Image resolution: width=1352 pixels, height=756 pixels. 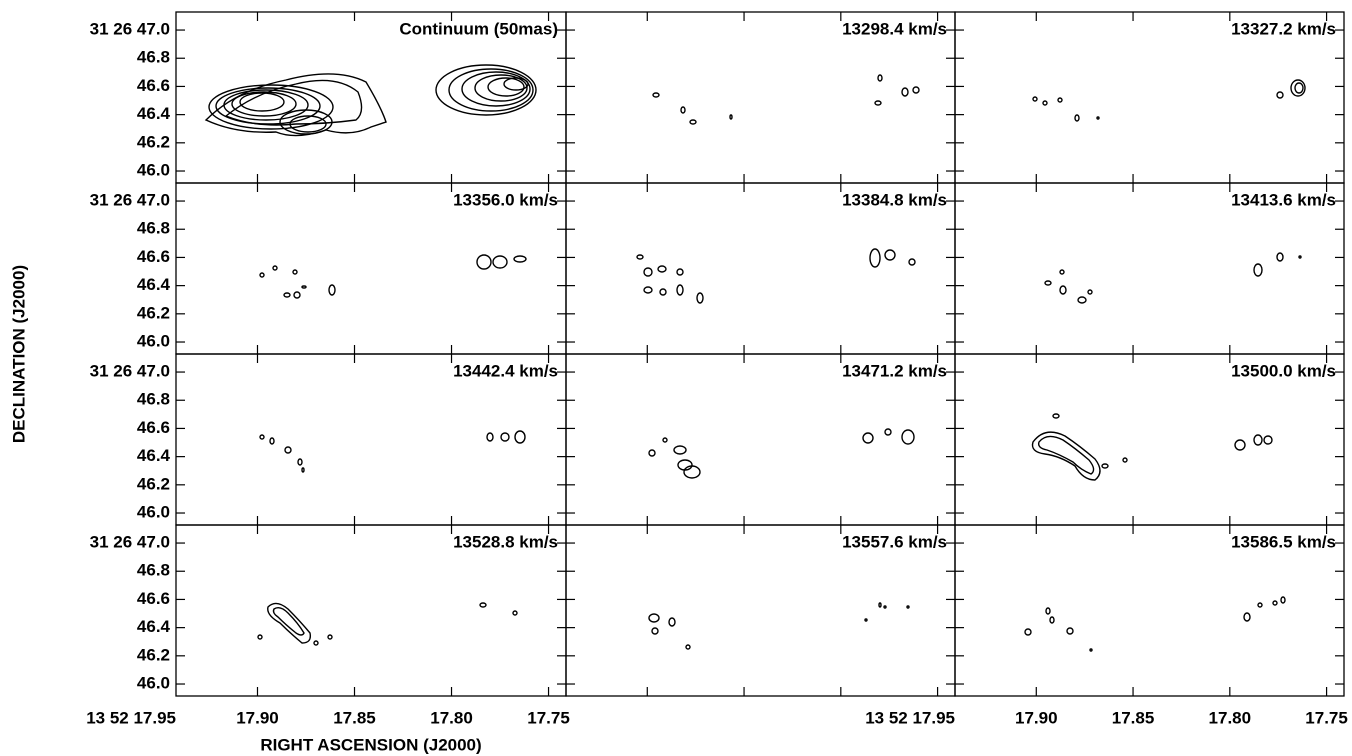 I want to click on panel-label: 13298.4 km/s, so click(x=894, y=28).